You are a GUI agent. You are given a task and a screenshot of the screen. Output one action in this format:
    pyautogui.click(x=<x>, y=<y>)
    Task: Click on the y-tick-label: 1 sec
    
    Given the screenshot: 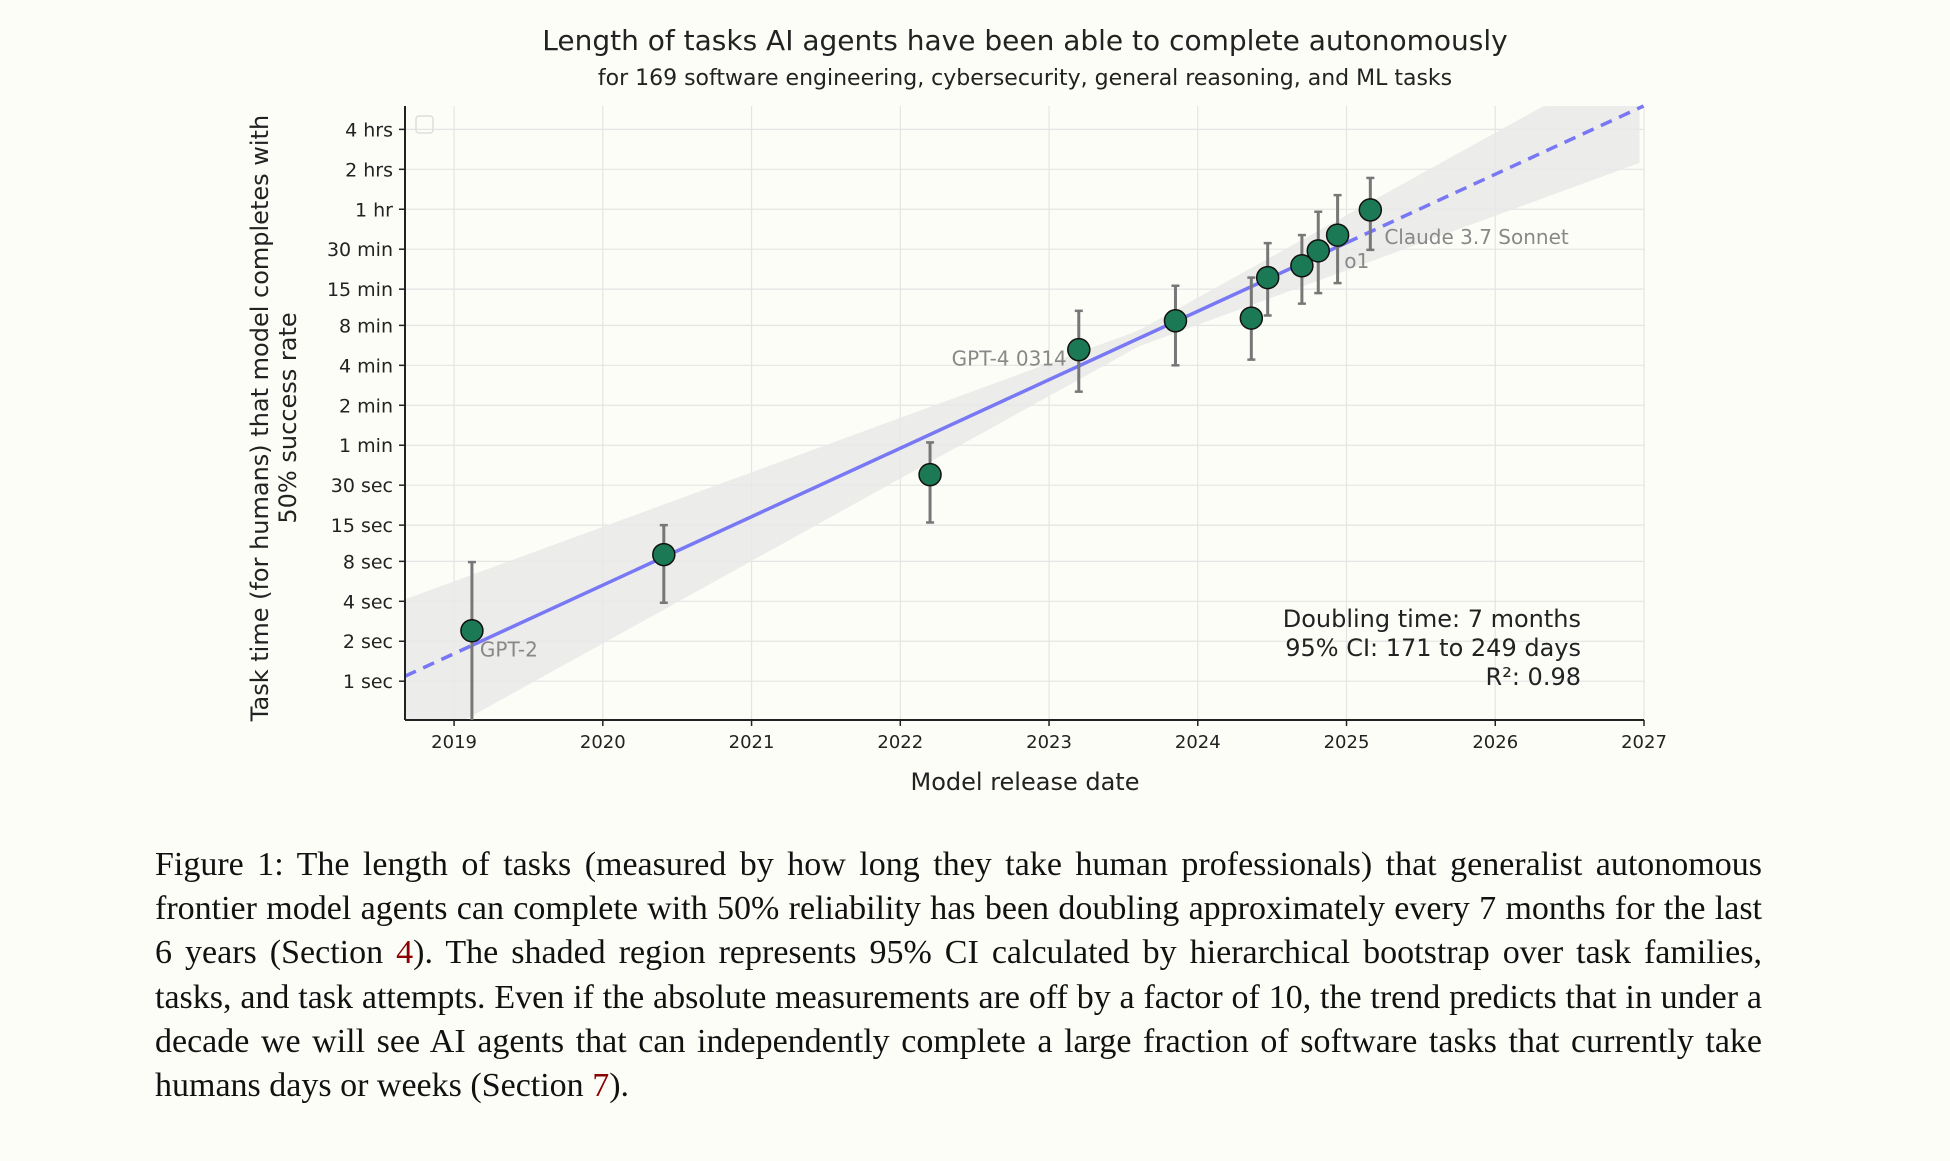 What is the action you would take?
    pyautogui.click(x=368, y=682)
    